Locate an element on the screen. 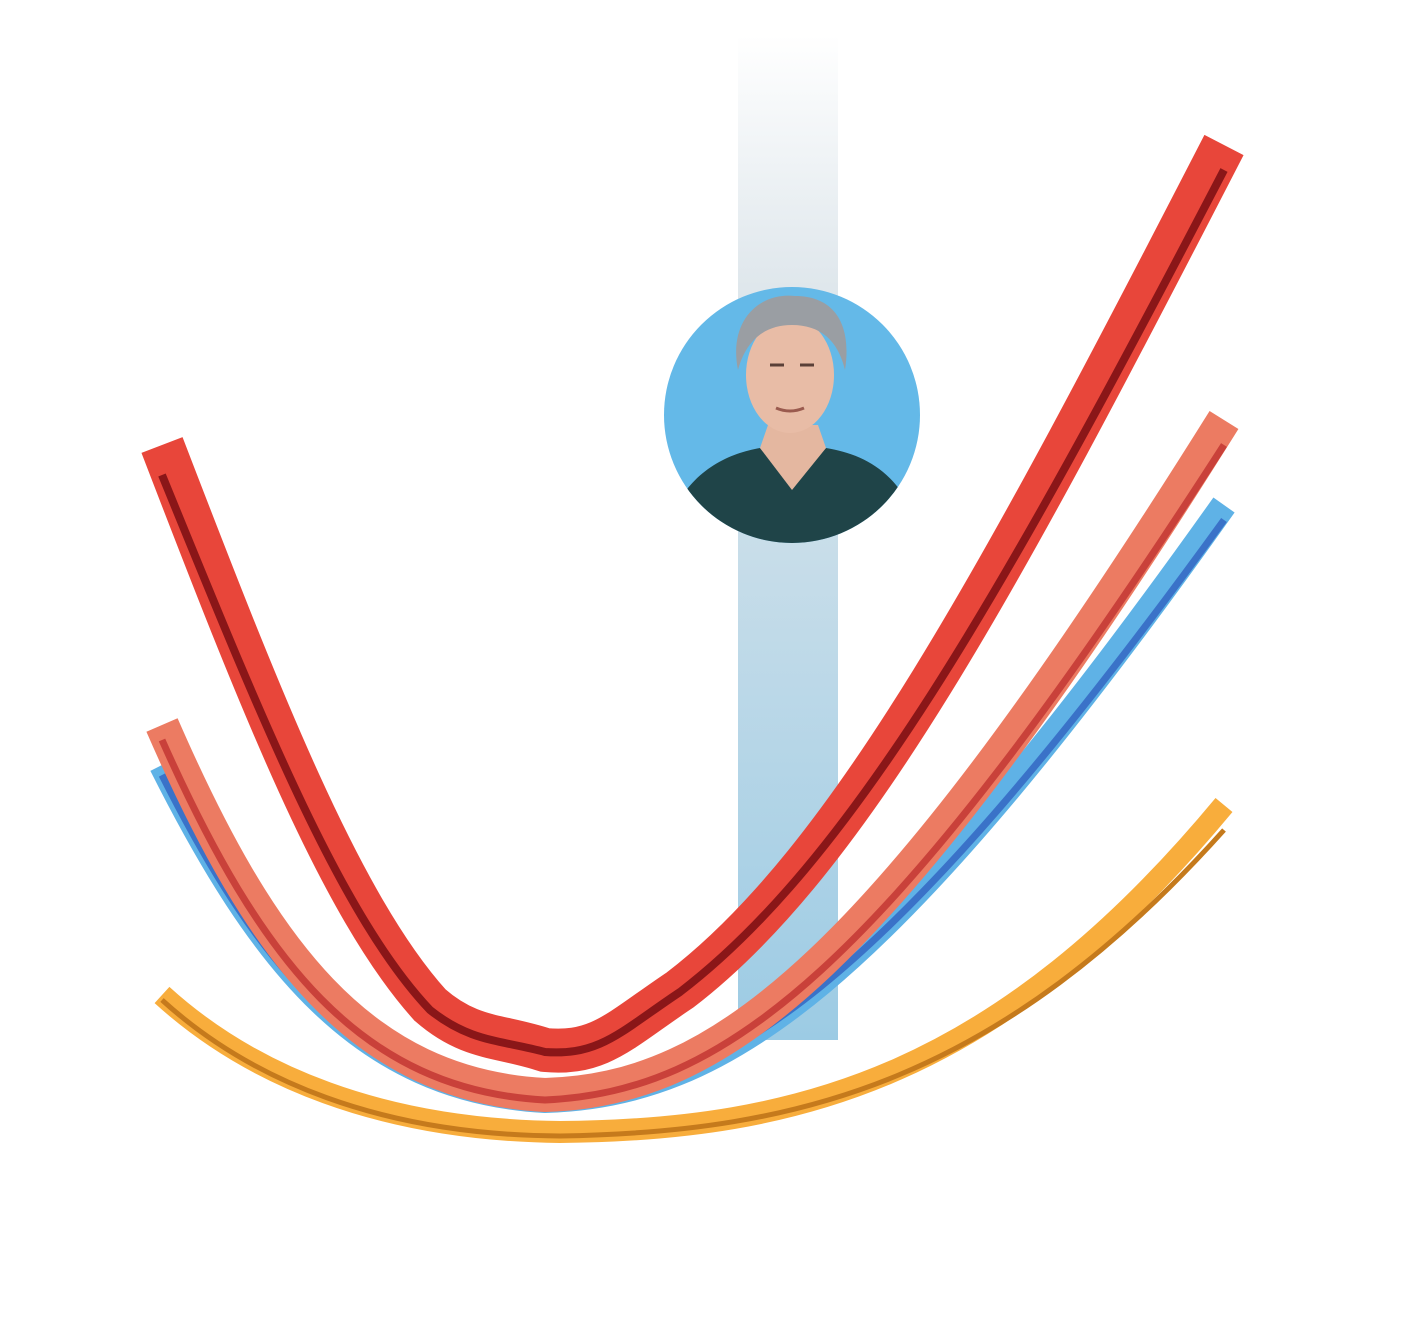 This screenshot has width=1416, height=1335. avatar-neck is located at coordinates (793, 457).